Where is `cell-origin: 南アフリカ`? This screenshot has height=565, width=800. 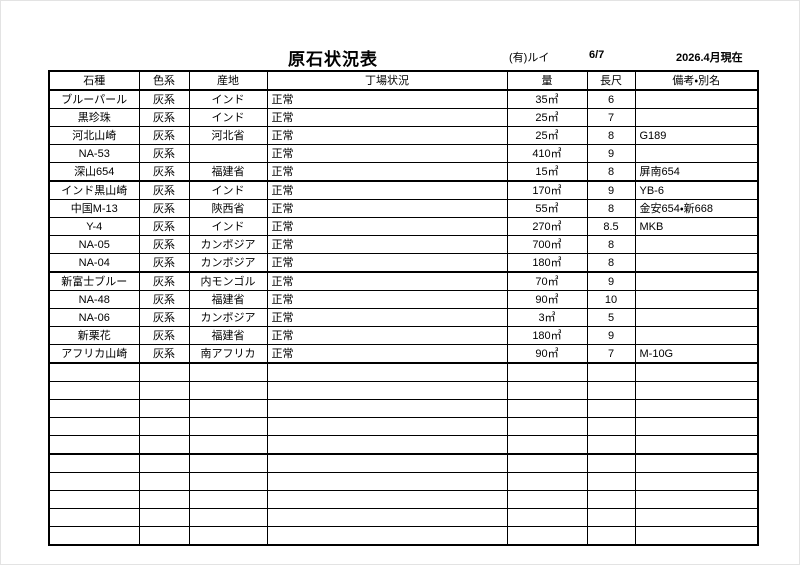
cell-origin: 南アフリカ is located at coordinates (228, 354).